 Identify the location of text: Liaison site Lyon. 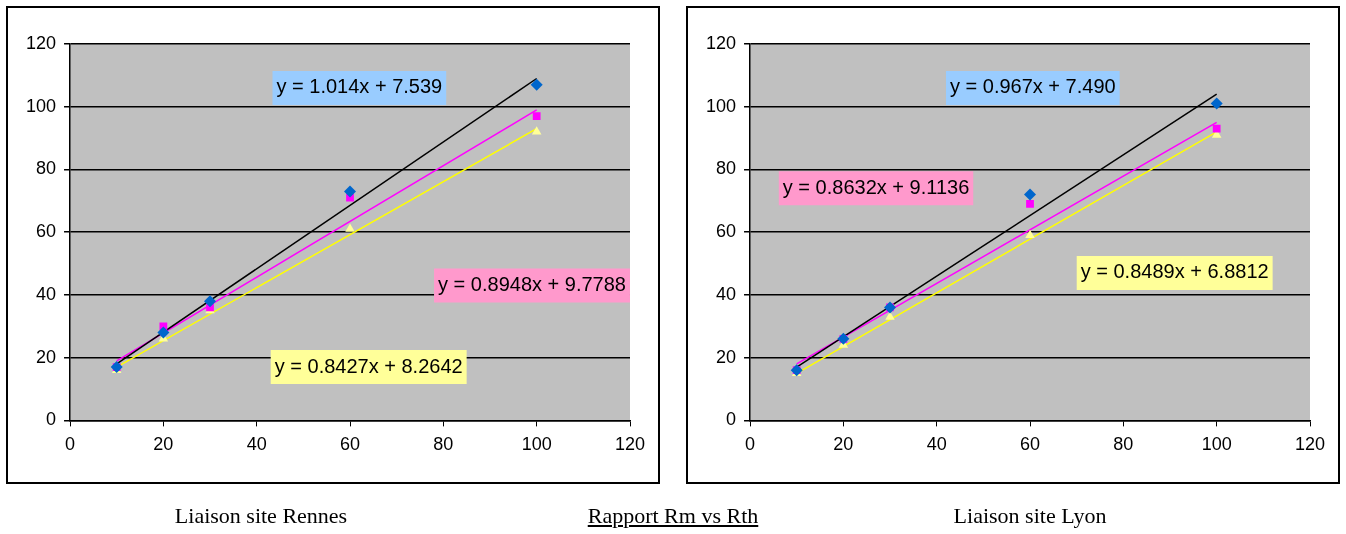
(1030, 516).